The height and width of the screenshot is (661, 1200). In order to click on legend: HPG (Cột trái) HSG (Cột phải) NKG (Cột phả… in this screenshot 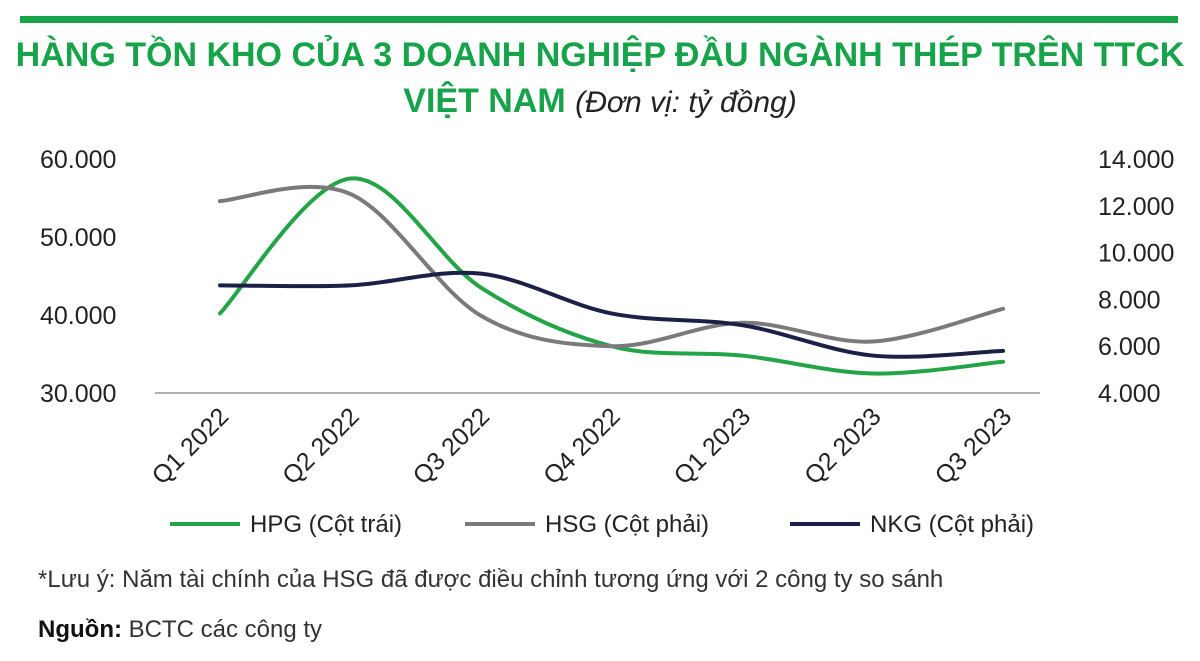, I will do `click(602, 524)`.